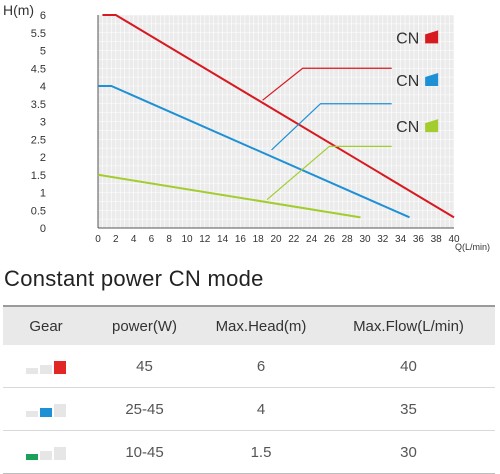  What do you see at coordinates (43, 123) in the screenshot?
I see `y-tick-label: 3` at bounding box center [43, 123].